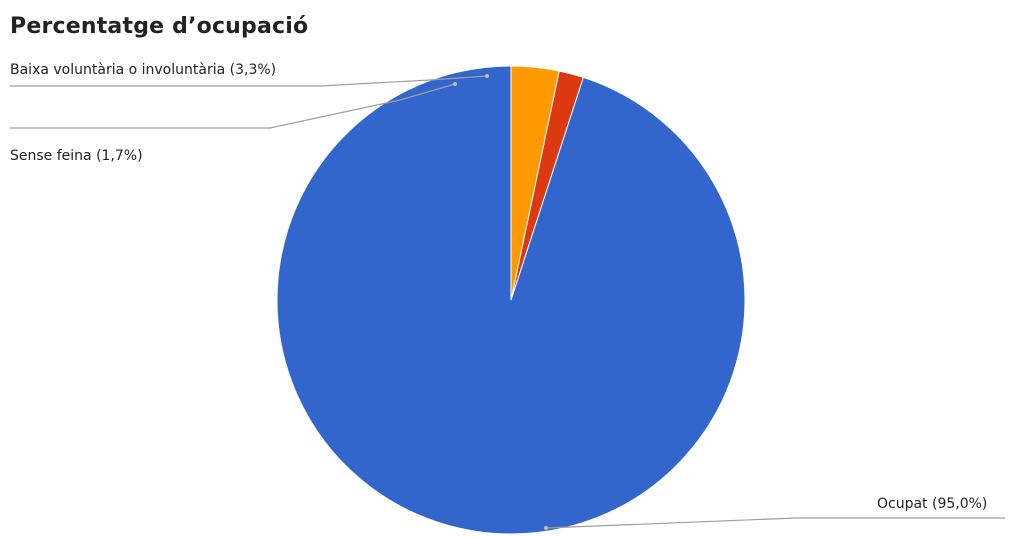 The width and height of the screenshot is (1014, 537). I want to click on callout-dot-ocupat, so click(546, 528).